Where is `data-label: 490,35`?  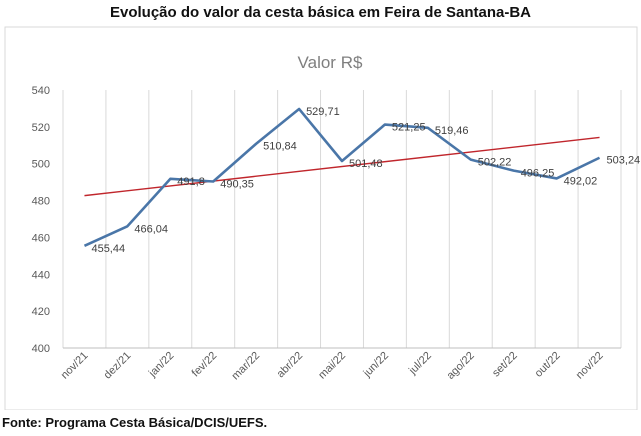 data-label: 490,35 is located at coordinates (237, 184).